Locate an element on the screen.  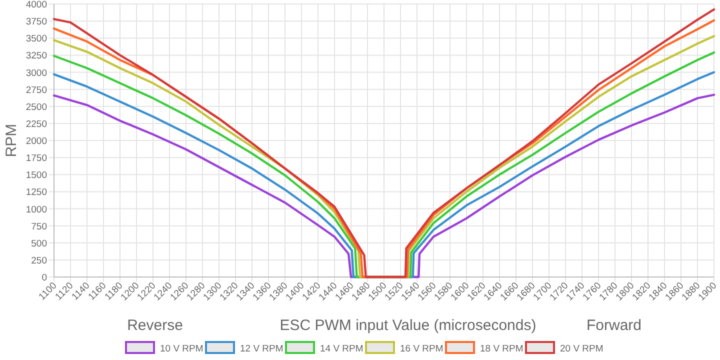
y-axis-title: RPM is located at coordinates (11, 141).